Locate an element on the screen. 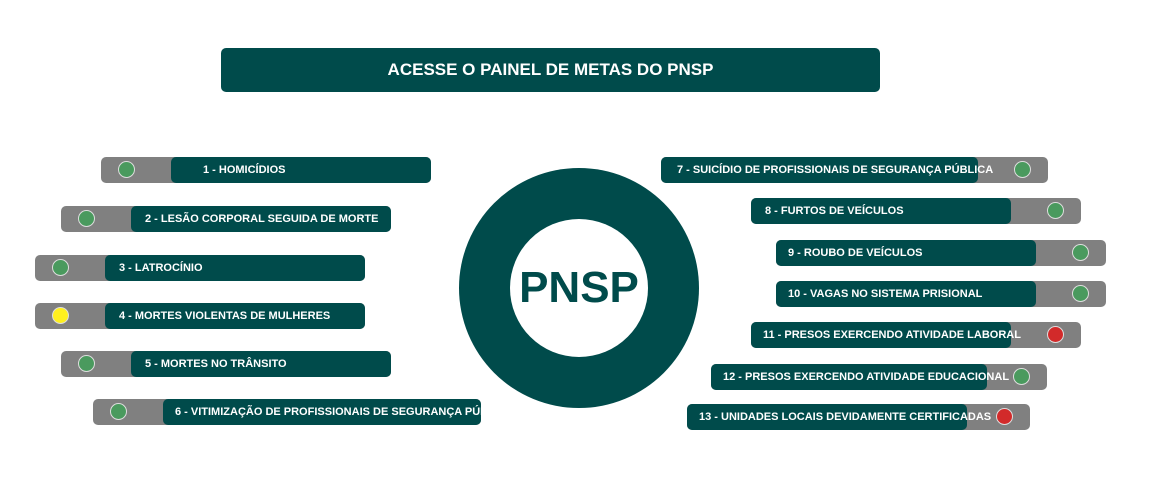 This screenshot has width=1150, height=488. goal-item-9: 9 - ROUBO DE VEÍCULOS is located at coordinates (941, 253).